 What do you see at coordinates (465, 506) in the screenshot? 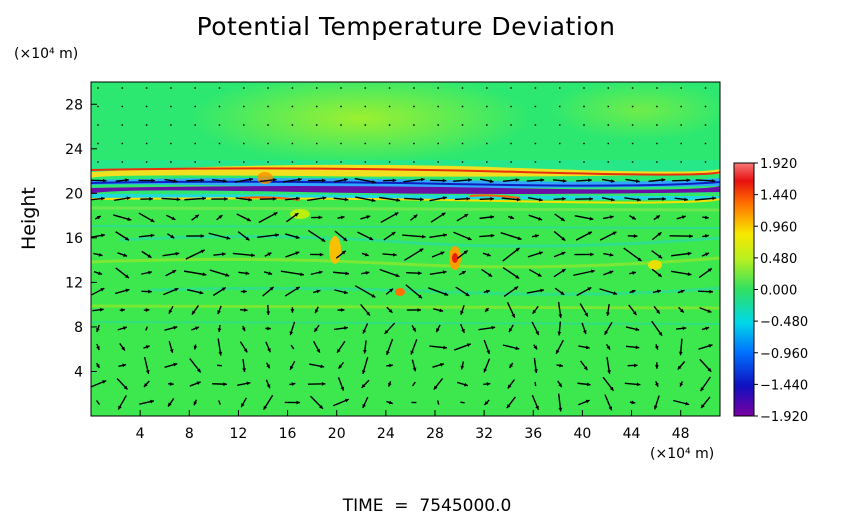
I see `time-value: 7545000.0` at bounding box center [465, 506].